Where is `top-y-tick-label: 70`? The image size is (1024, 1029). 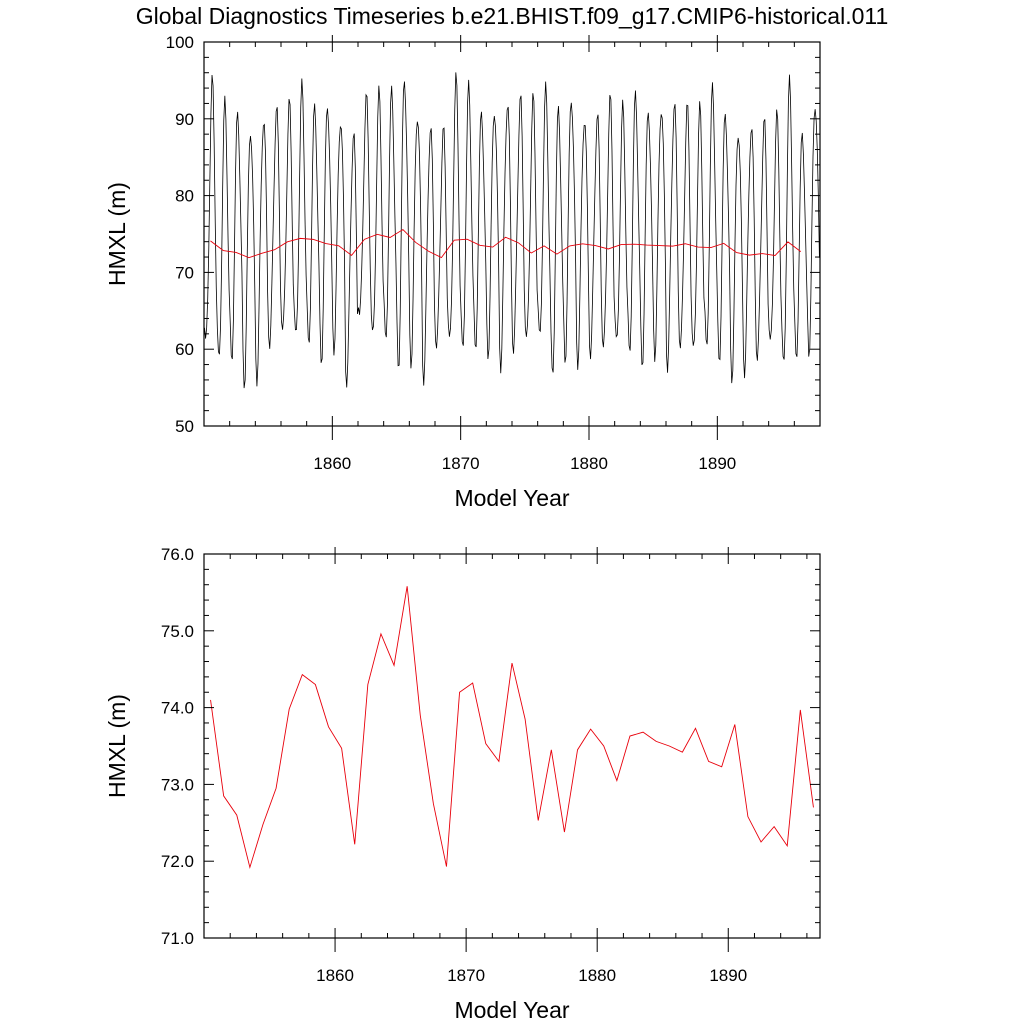
top-y-tick-label: 70 is located at coordinates (184, 272).